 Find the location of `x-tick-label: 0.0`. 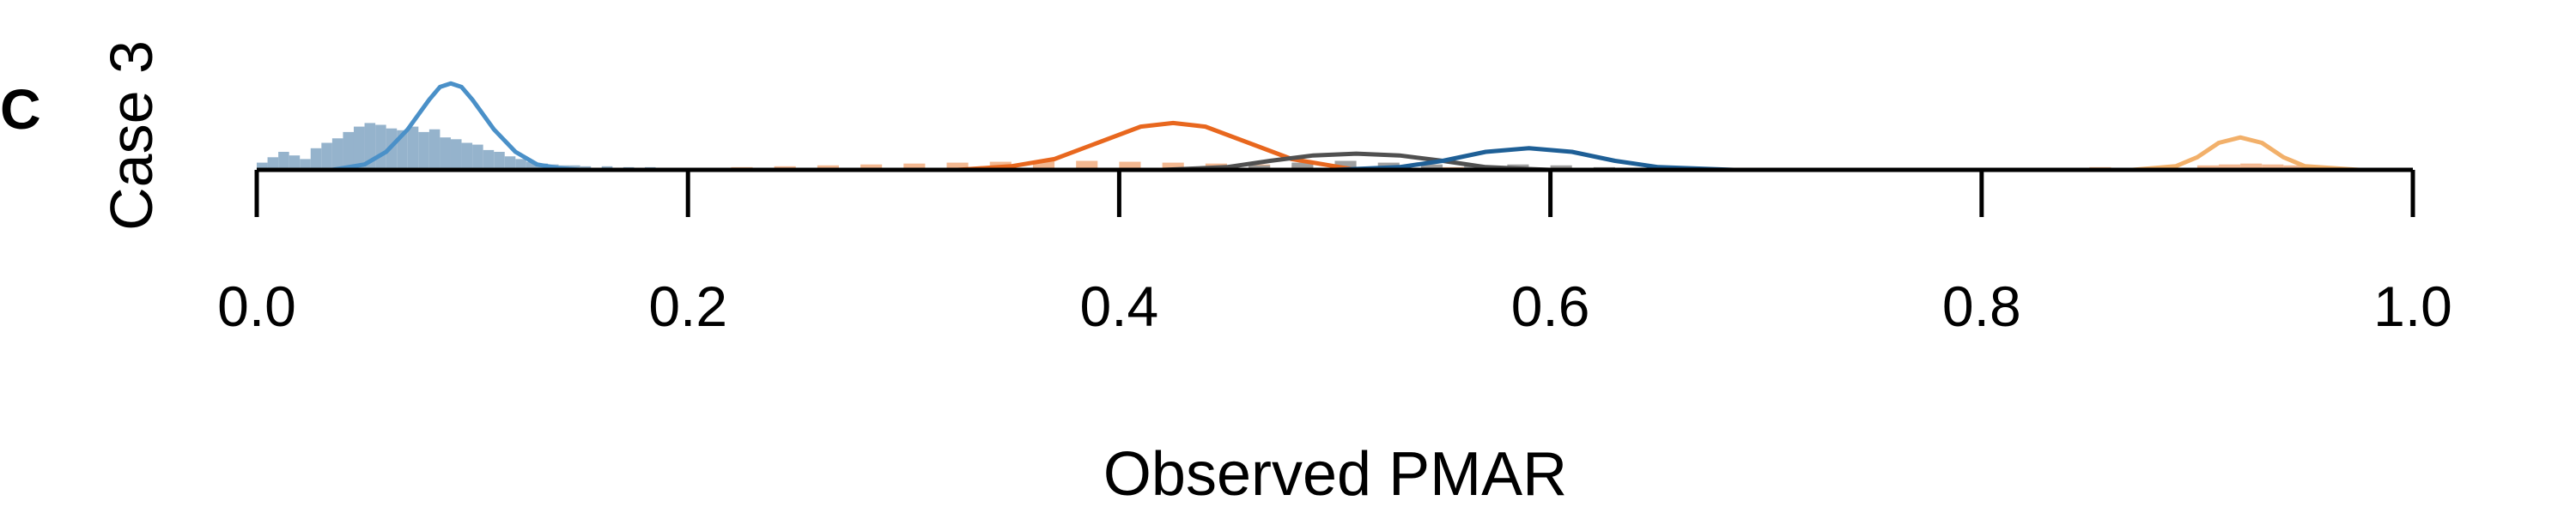

x-tick-label: 0.0 is located at coordinates (257, 306).